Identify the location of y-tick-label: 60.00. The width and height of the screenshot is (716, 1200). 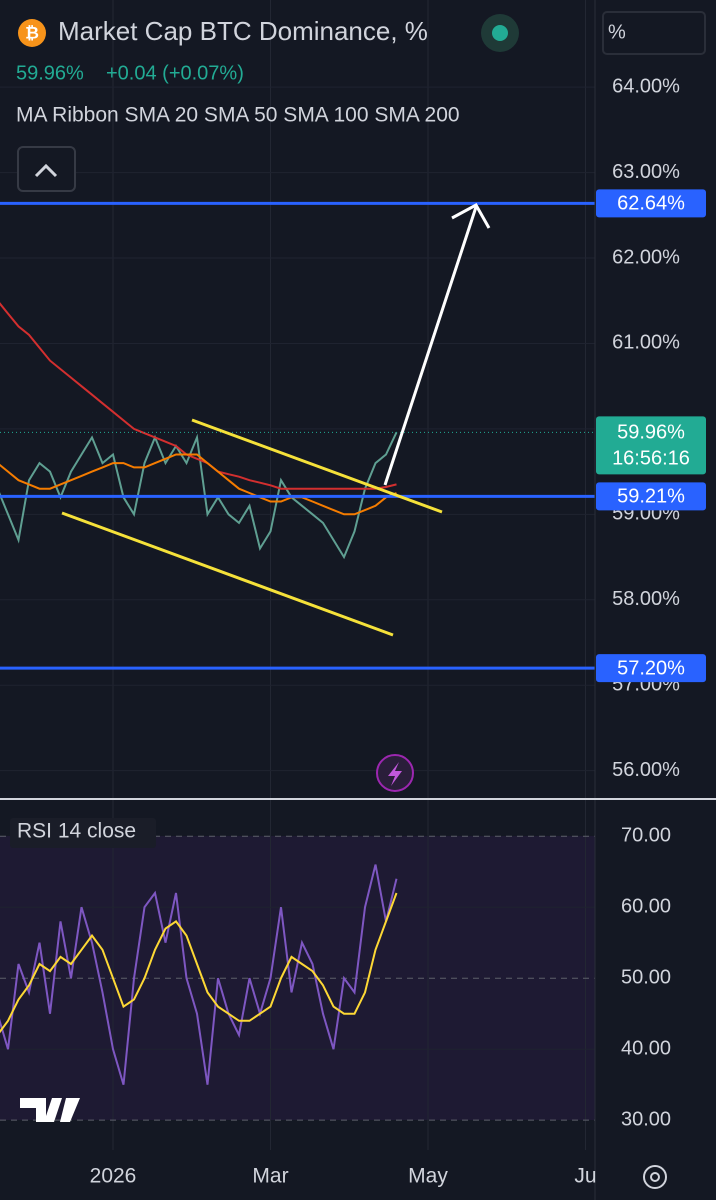
(646, 906).